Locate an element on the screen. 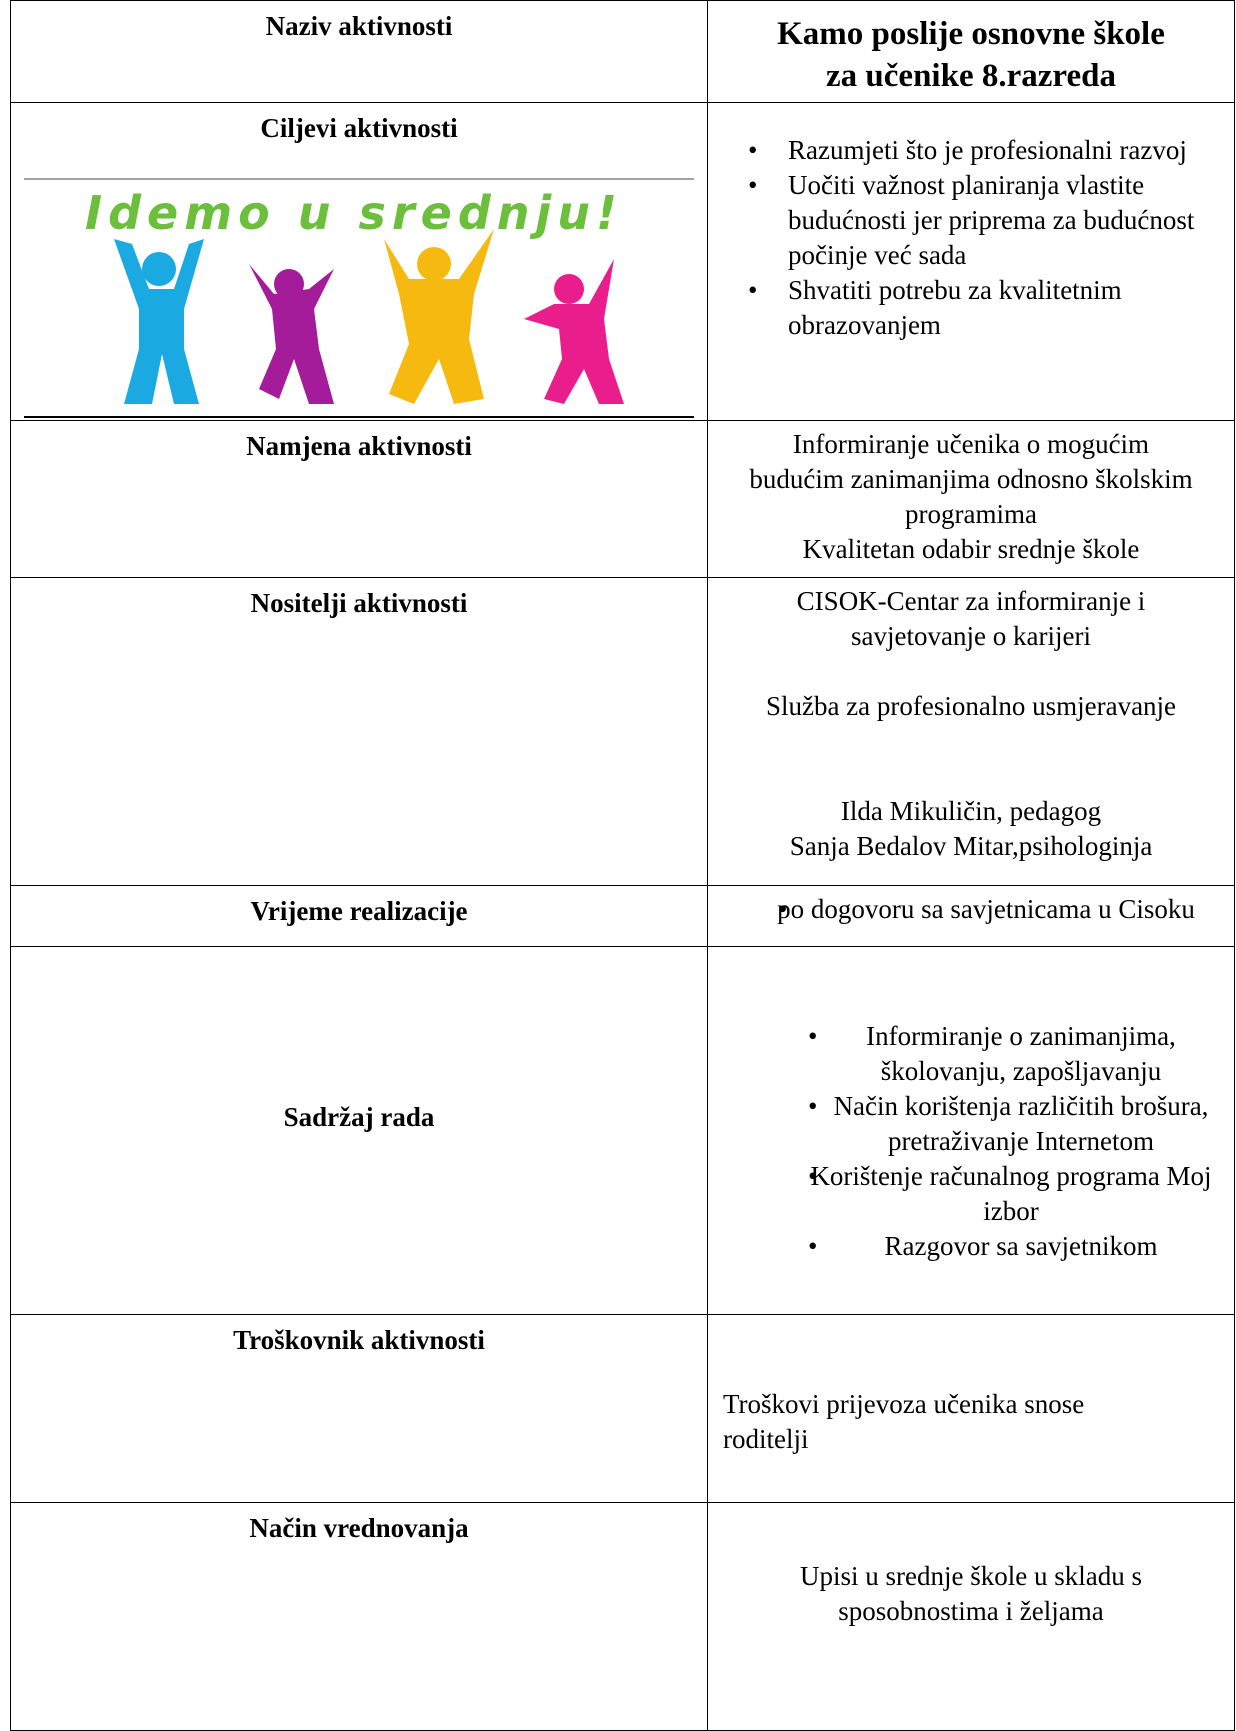  row-label: Troškovnik aktivnosti is located at coordinates (359, 1408).